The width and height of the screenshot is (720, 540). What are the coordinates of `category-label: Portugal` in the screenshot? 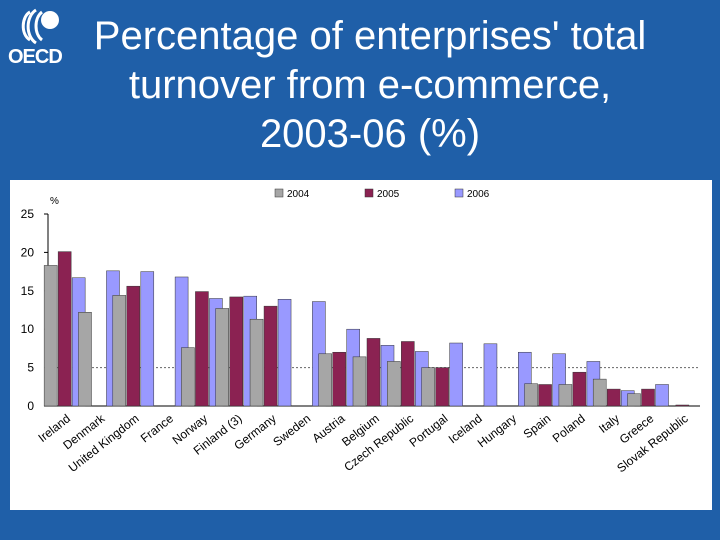 It's located at (429, 430).